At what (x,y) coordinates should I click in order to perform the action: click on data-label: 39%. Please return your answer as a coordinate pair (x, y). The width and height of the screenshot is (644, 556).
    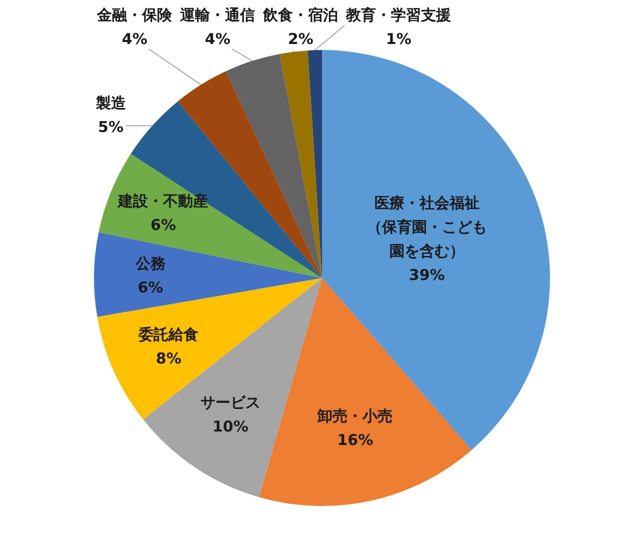
    Looking at the image, I should click on (426, 275).